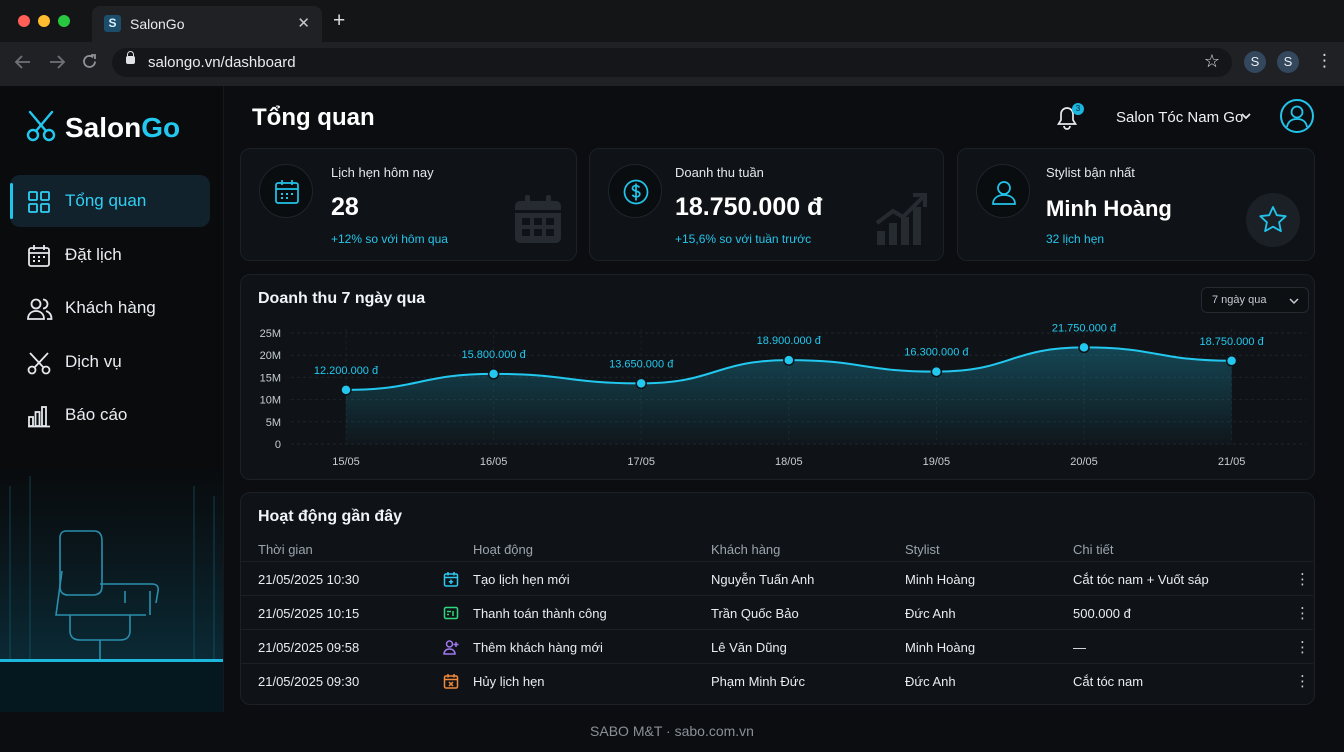 The image size is (1344, 752). What do you see at coordinates (936, 353) in the screenshot?
I see `data-label: 16.300.000 đ` at bounding box center [936, 353].